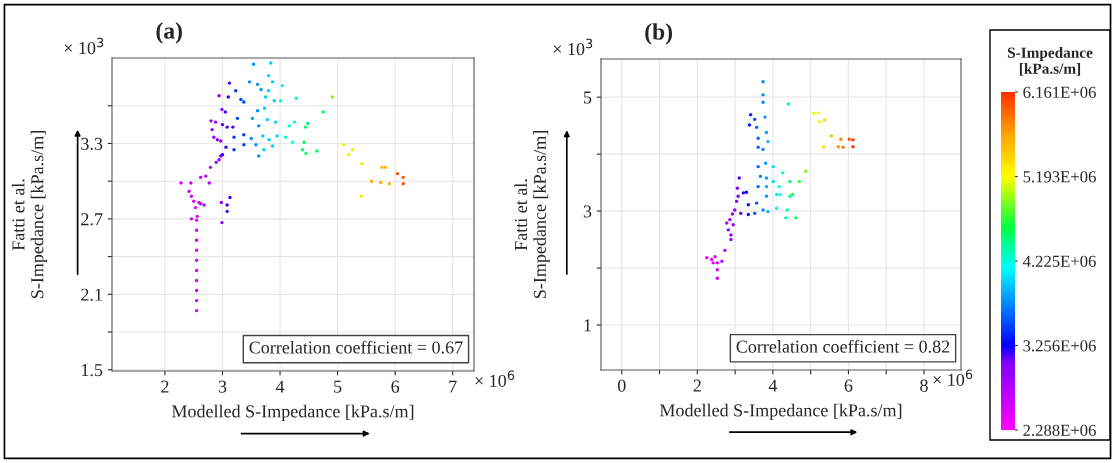 Image resolution: width=1115 pixels, height=463 pixels. What do you see at coordinates (1059, 177) in the screenshot?
I see `color-bar-label: 5.193E+06` at bounding box center [1059, 177].